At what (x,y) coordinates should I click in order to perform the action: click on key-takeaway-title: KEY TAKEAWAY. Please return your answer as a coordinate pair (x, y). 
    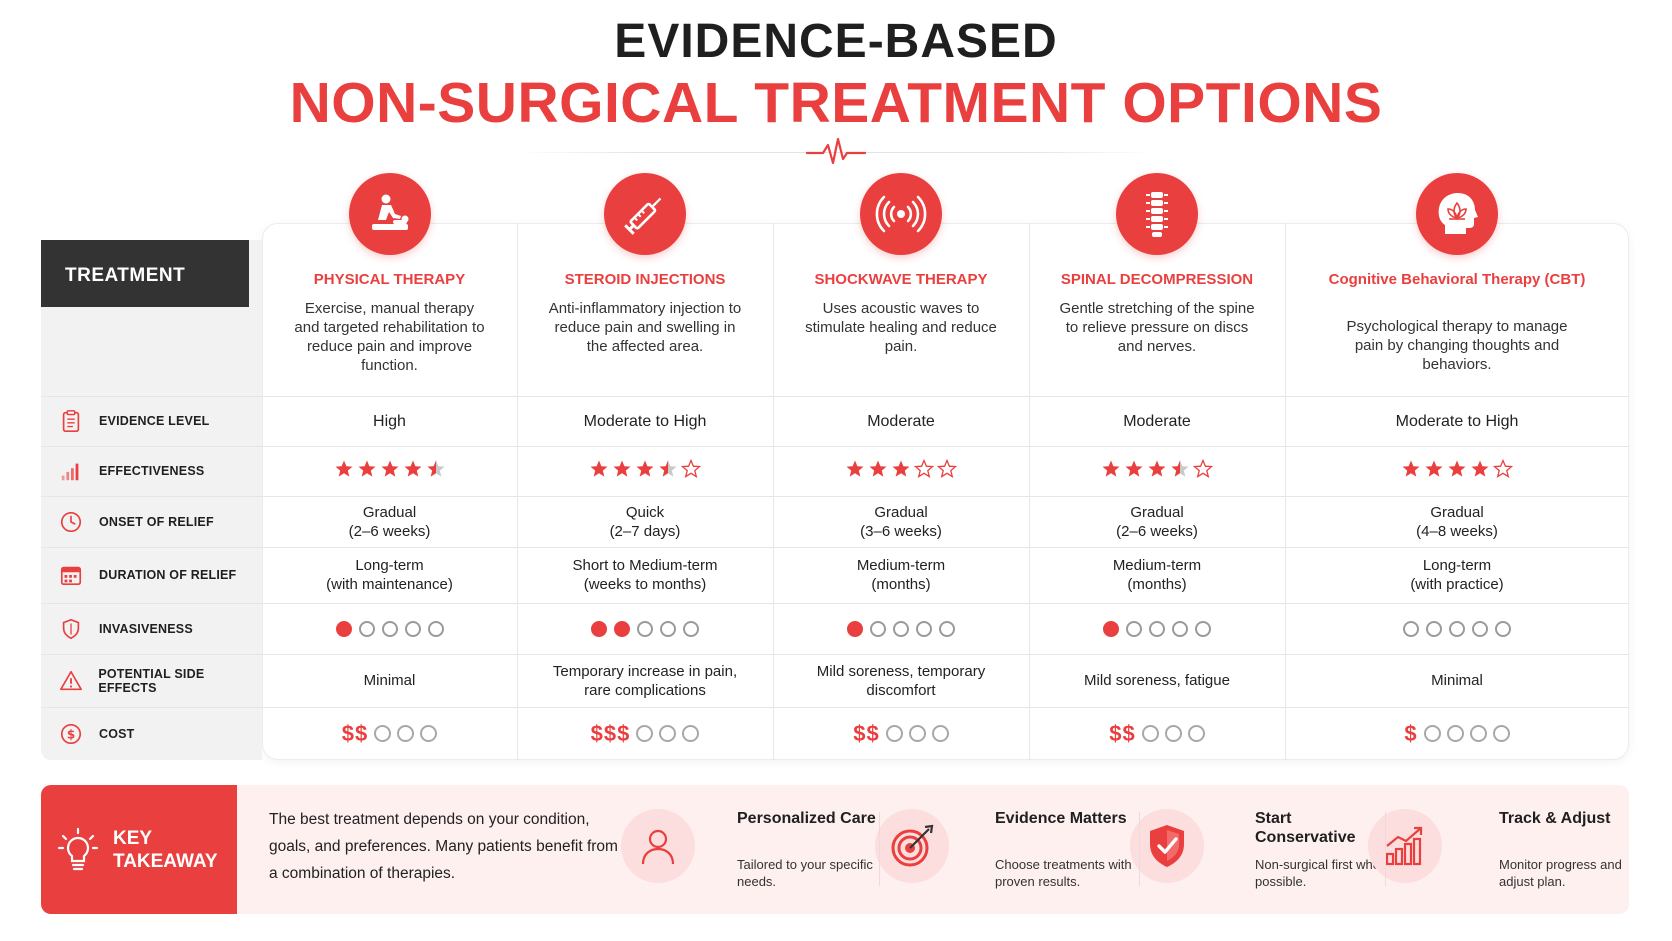
    Looking at the image, I should click on (173, 850).